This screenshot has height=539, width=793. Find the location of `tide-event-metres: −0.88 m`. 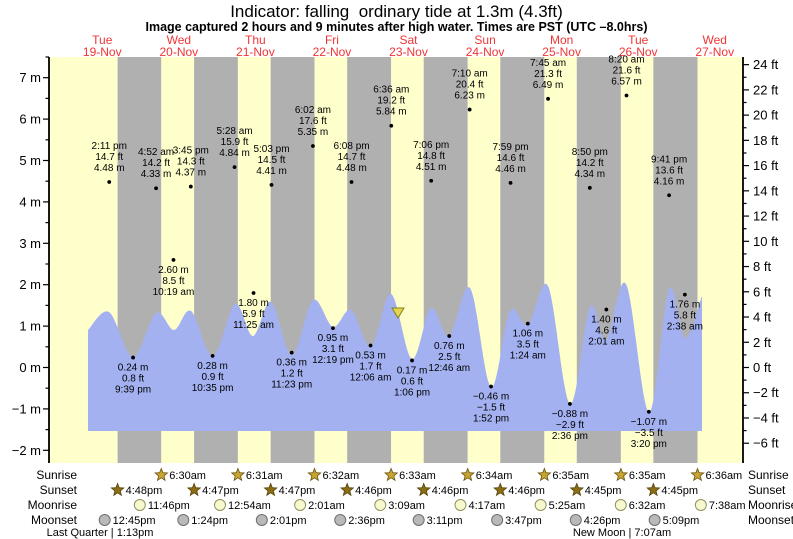

tide-event-metres: −0.88 m is located at coordinates (570, 414).